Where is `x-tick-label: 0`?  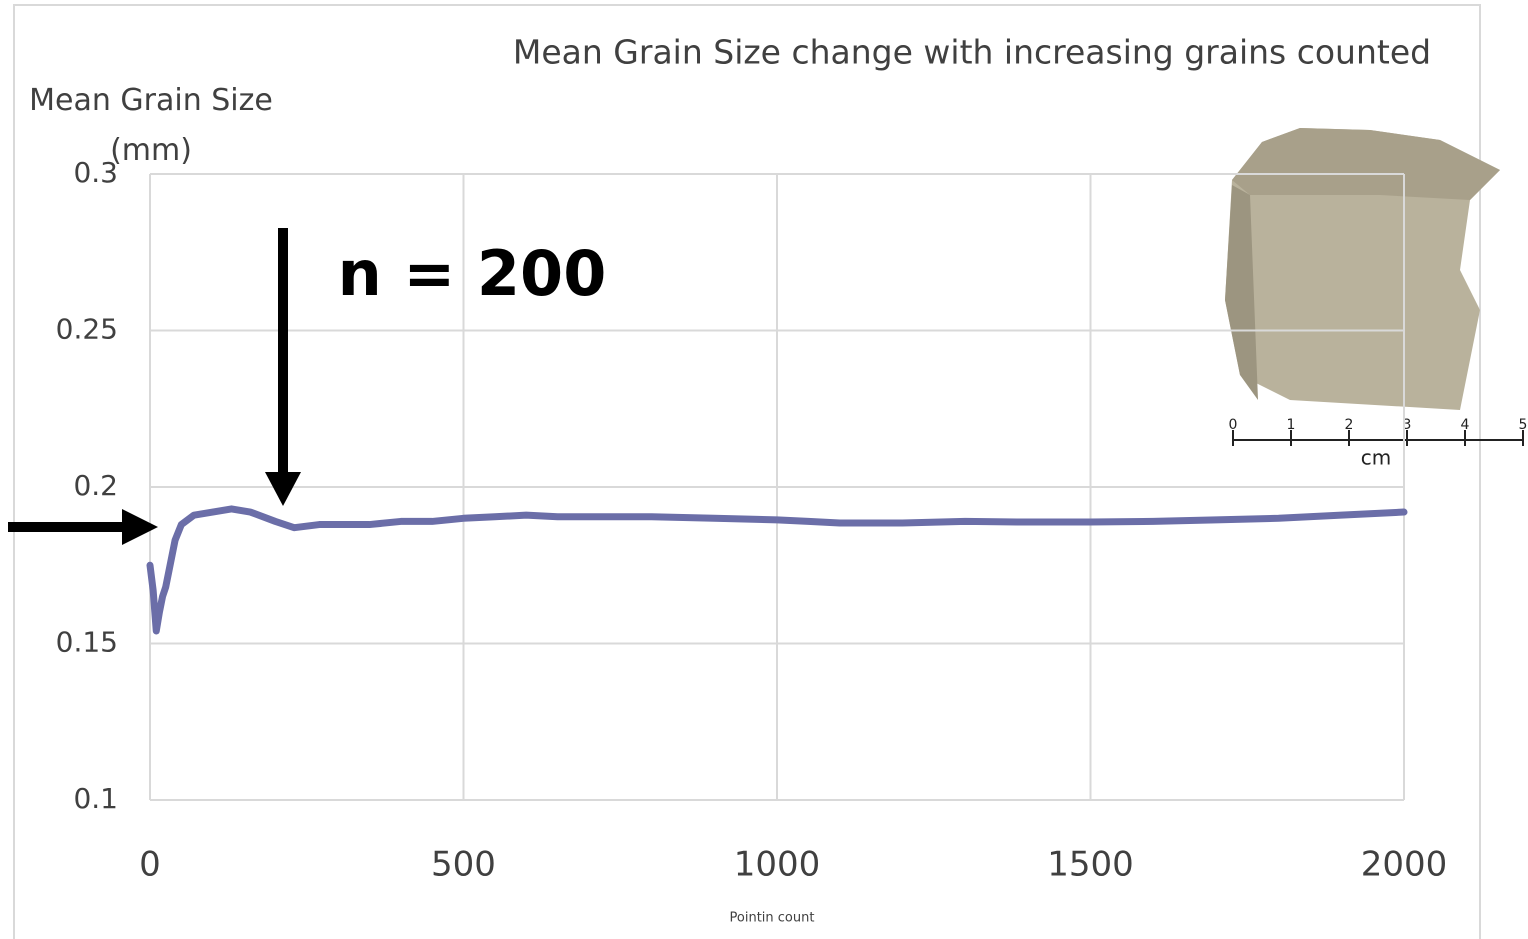
x-tick-label: 0 is located at coordinates (150, 865).